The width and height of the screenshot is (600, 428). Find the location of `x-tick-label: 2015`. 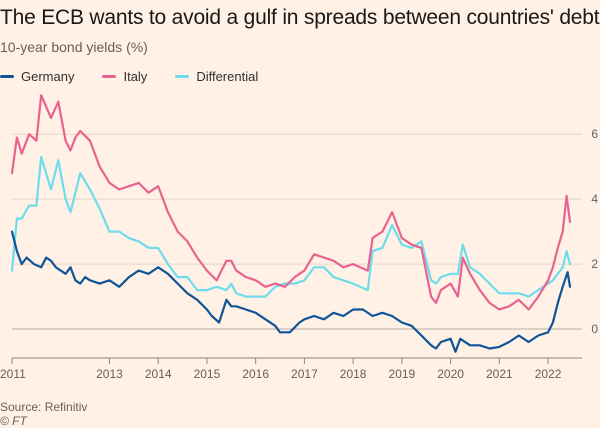

x-tick-label: 2015 is located at coordinates (207, 374).